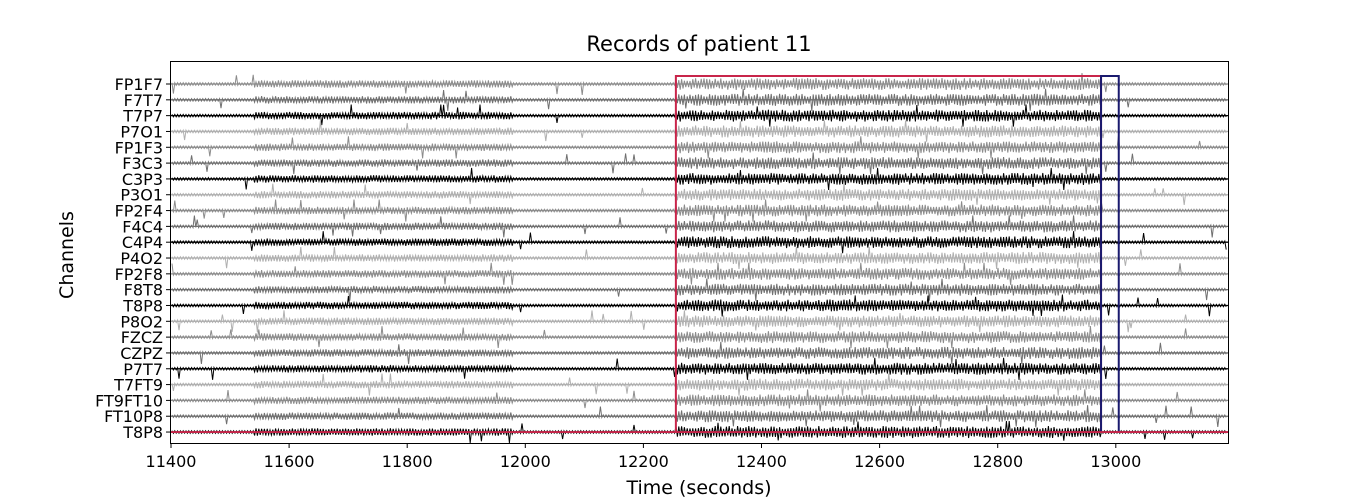 The width and height of the screenshot is (1364, 500). Describe the element at coordinates (129, 400) in the screenshot. I see `channel-label: FT9FT10` at that location.